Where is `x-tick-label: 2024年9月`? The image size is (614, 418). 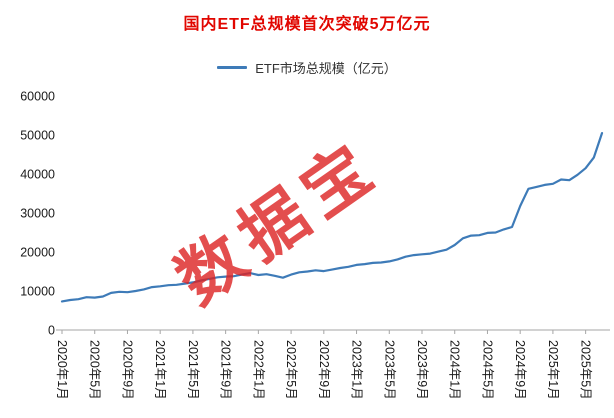 x-tick-label: 2024年9月 is located at coordinates (520, 370).